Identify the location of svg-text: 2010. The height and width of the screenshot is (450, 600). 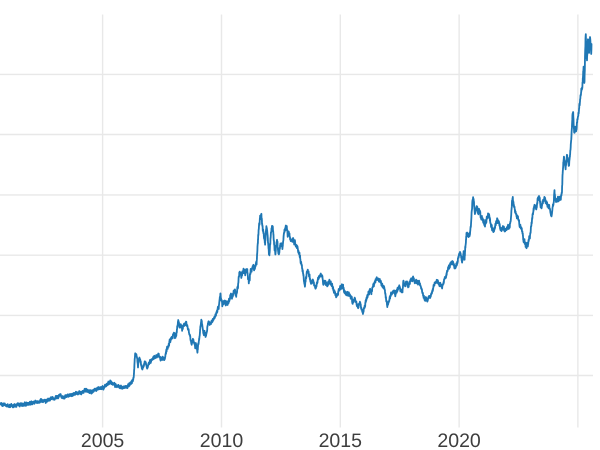
(222, 440).